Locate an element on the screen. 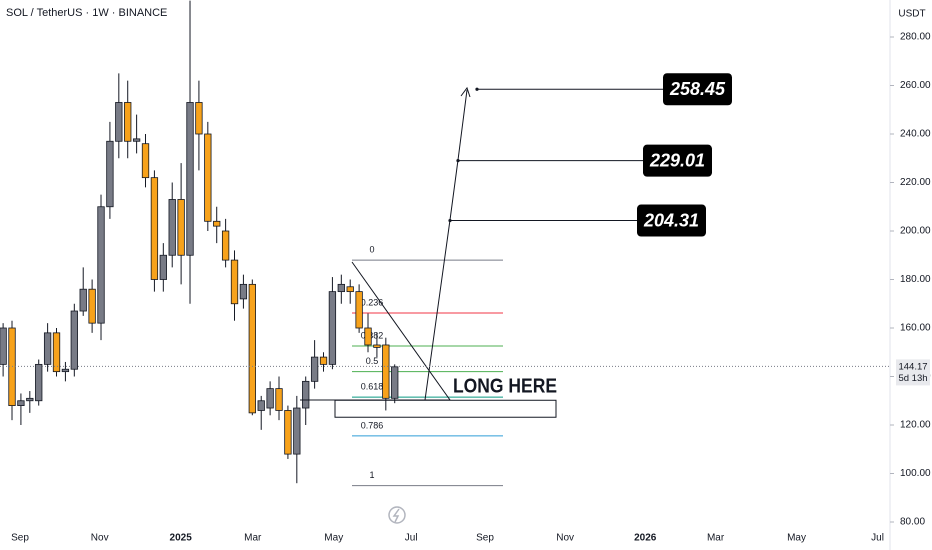 The width and height of the screenshot is (932, 550). y-tick-label: 100.00 is located at coordinates (915, 473).